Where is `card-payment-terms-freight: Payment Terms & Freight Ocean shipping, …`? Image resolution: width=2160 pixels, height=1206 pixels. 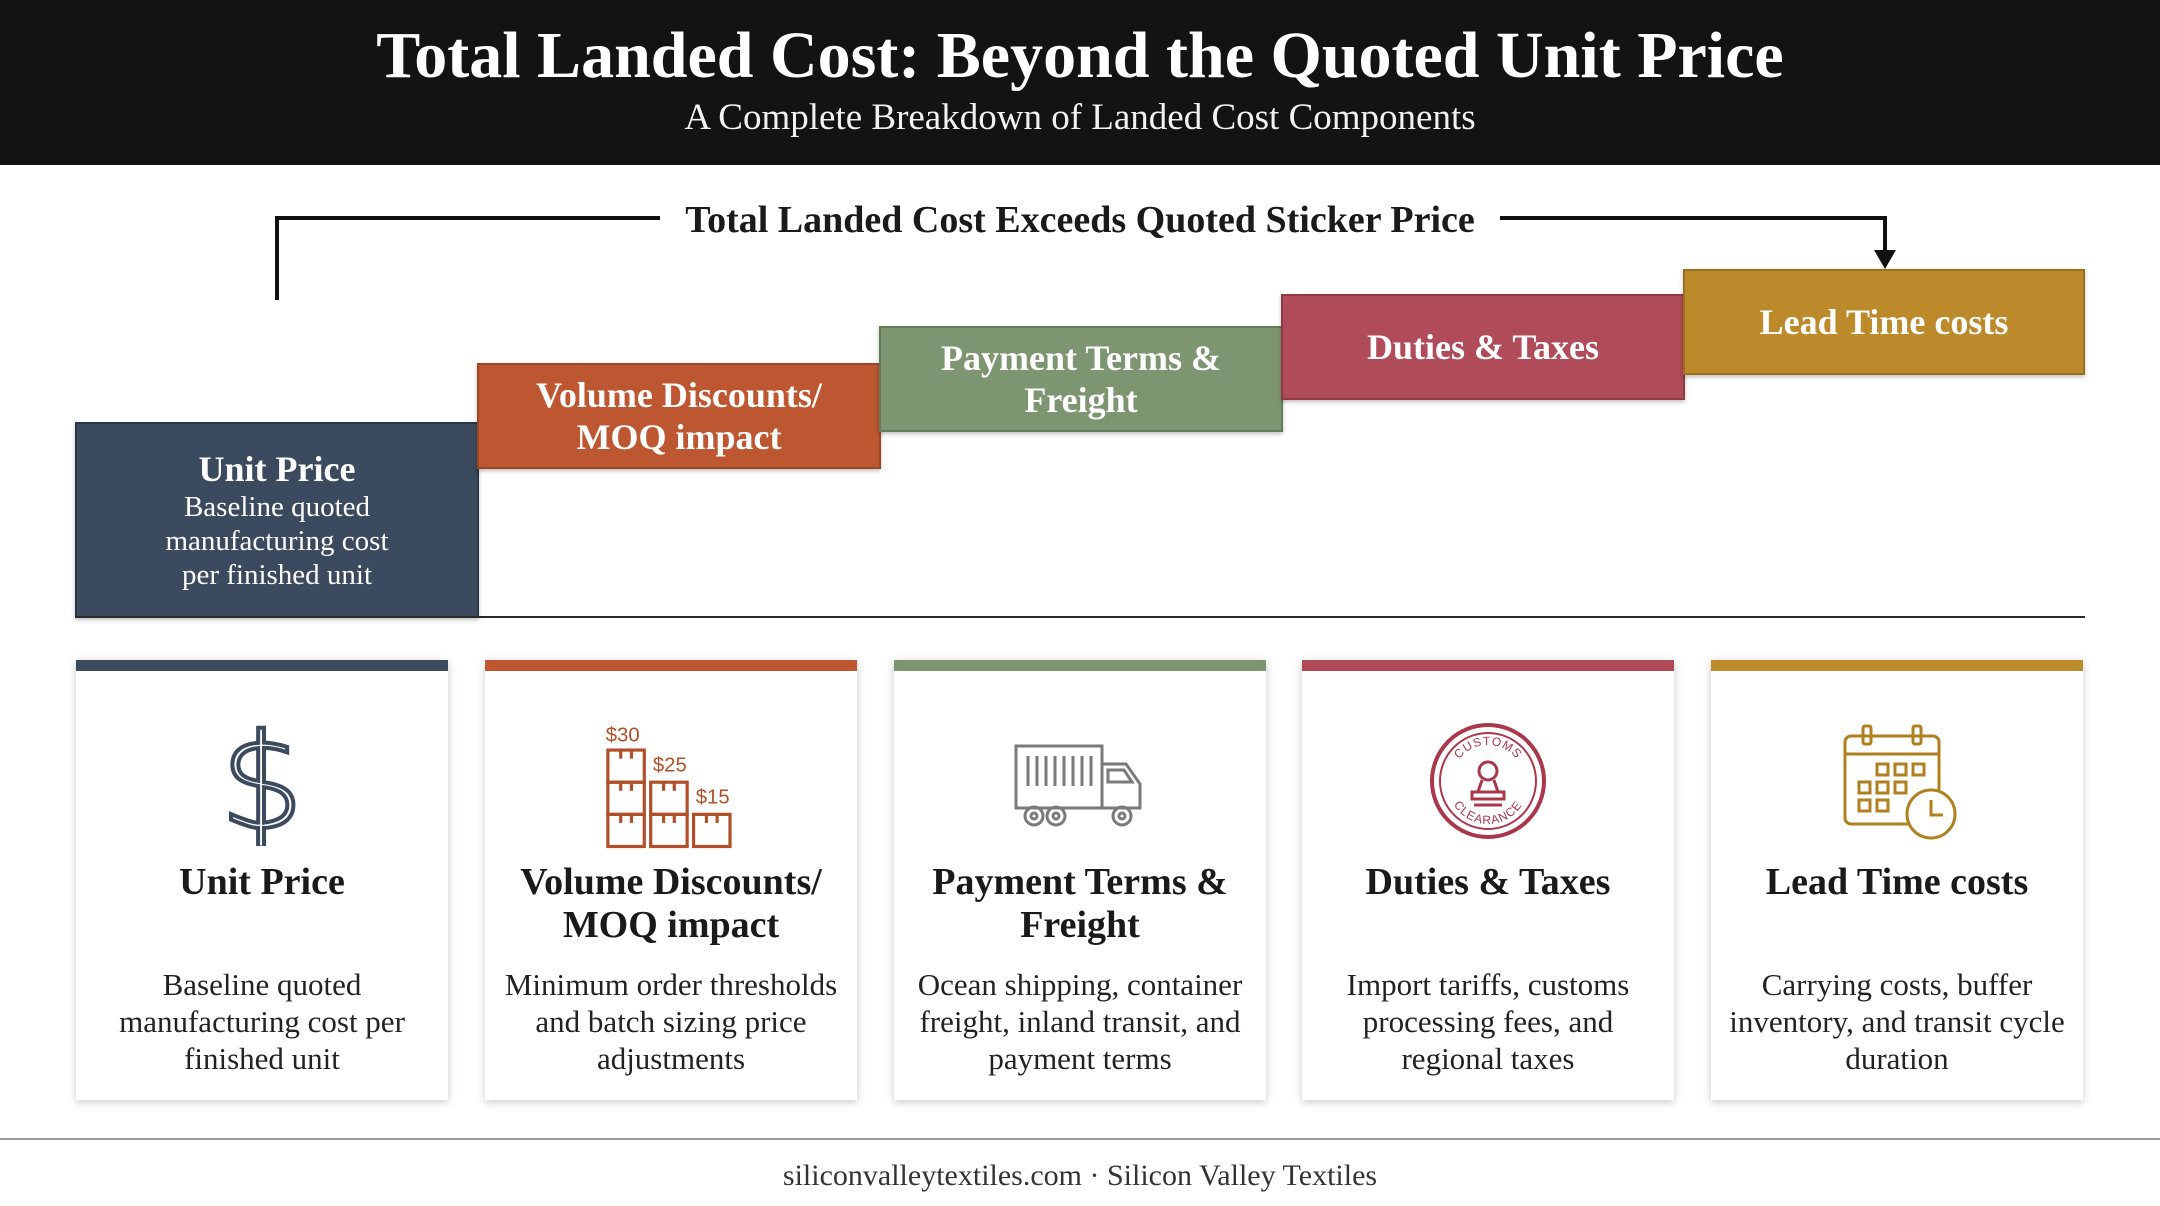
card-payment-terms-freight: Payment Terms & Freight Ocean shipping, … is located at coordinates (1080, 880).